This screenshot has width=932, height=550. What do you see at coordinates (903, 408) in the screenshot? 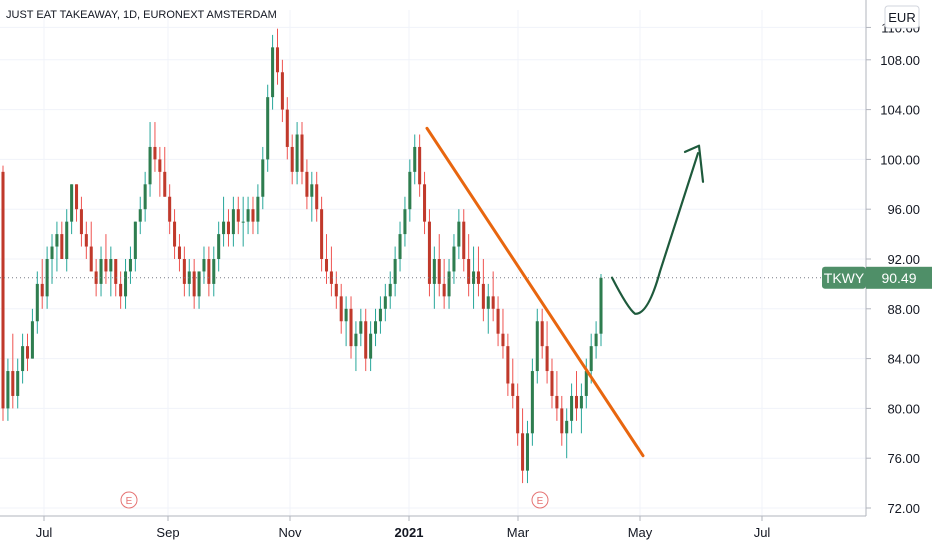
I see `price-tick-label: 80.00` at bounding box center [903, 408].